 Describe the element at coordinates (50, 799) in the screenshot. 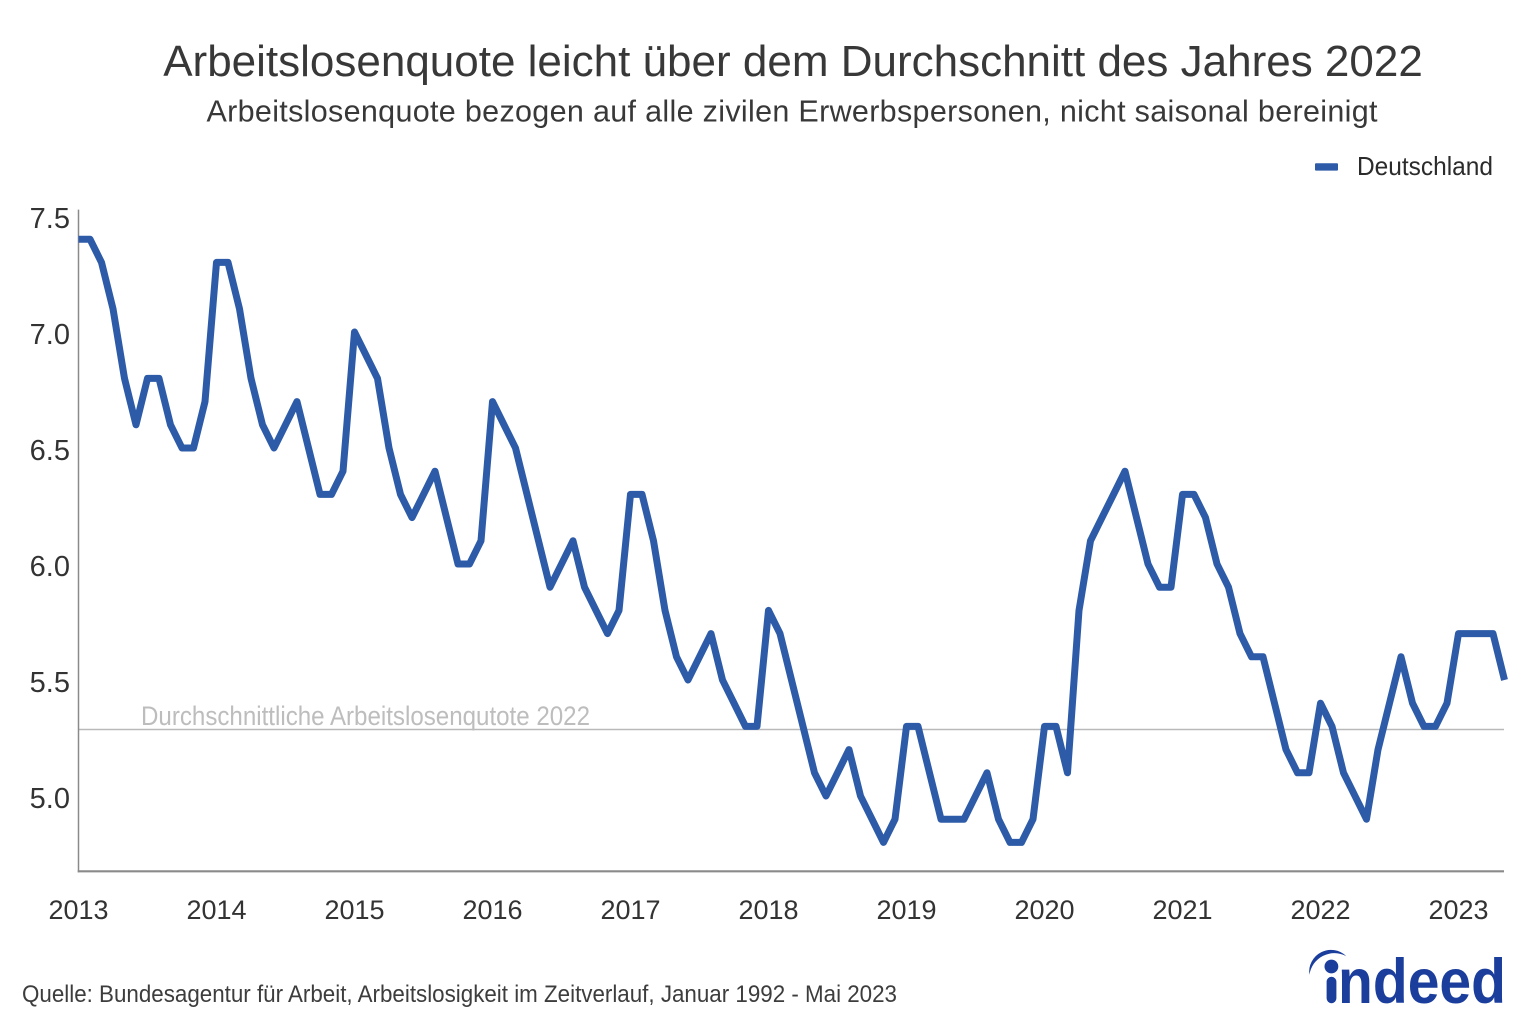

I see `svg-text: 5.0` at that location.